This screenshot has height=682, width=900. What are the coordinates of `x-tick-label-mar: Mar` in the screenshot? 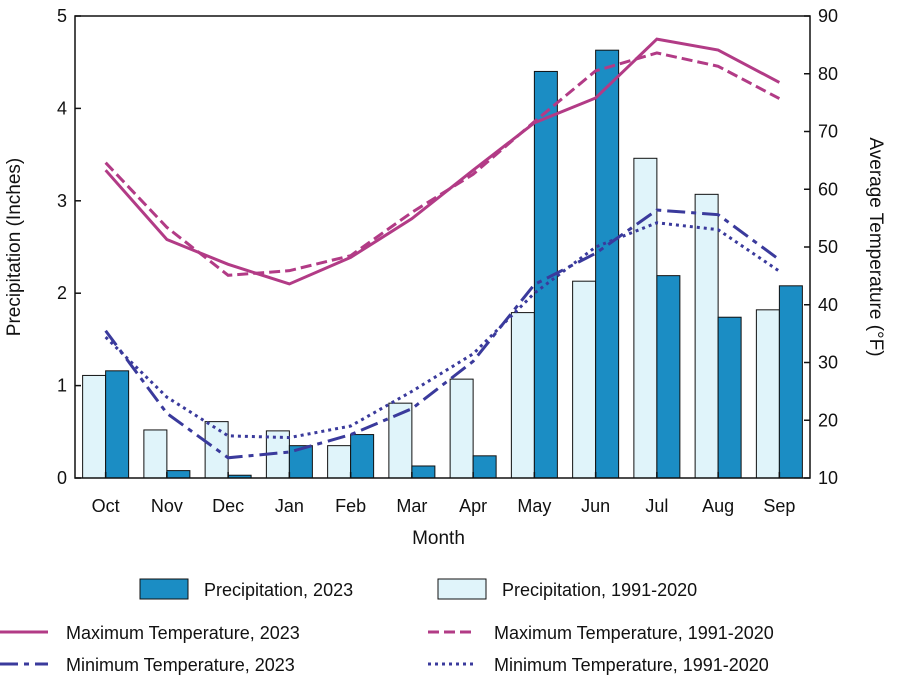 It's located at (411, 506).